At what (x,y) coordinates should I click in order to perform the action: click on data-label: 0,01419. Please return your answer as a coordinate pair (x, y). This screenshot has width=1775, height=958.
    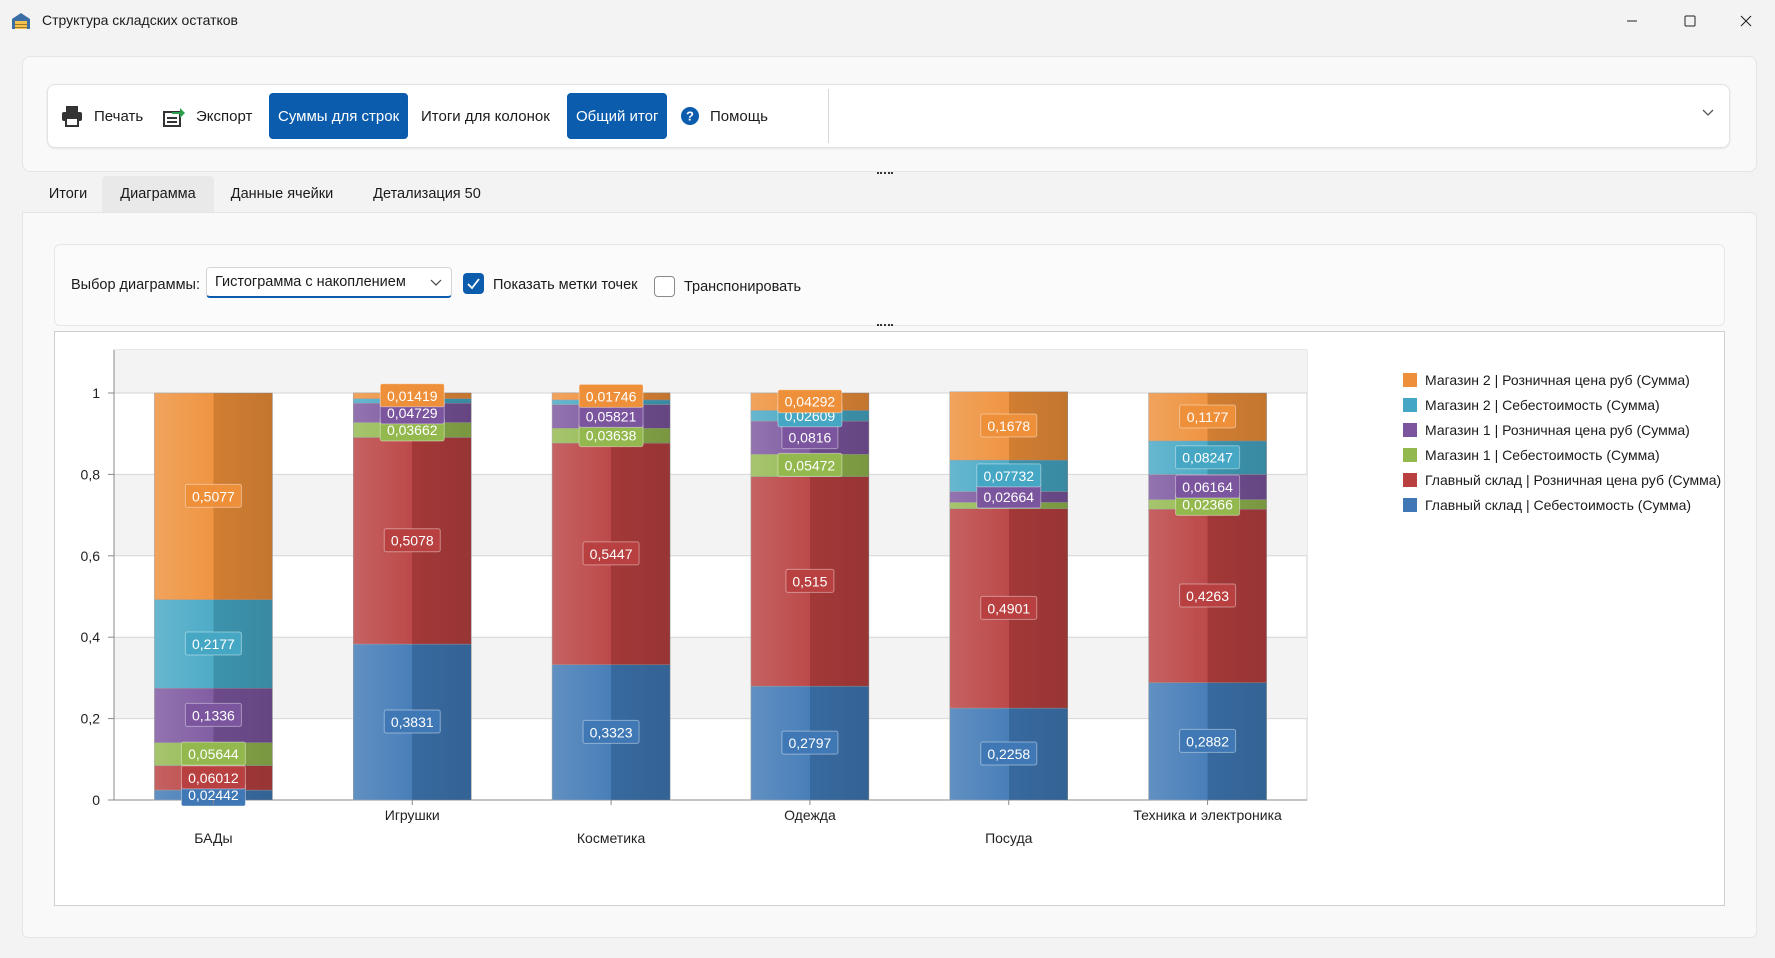
    Looking at the image, I should click on (412, 396).